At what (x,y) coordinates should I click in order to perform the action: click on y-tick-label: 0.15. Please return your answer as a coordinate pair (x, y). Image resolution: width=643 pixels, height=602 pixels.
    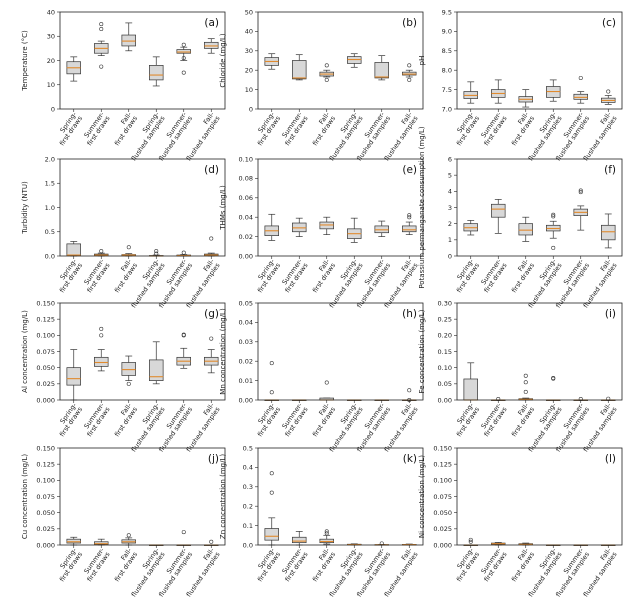
    Looking at the image, I should click on (445, 352).